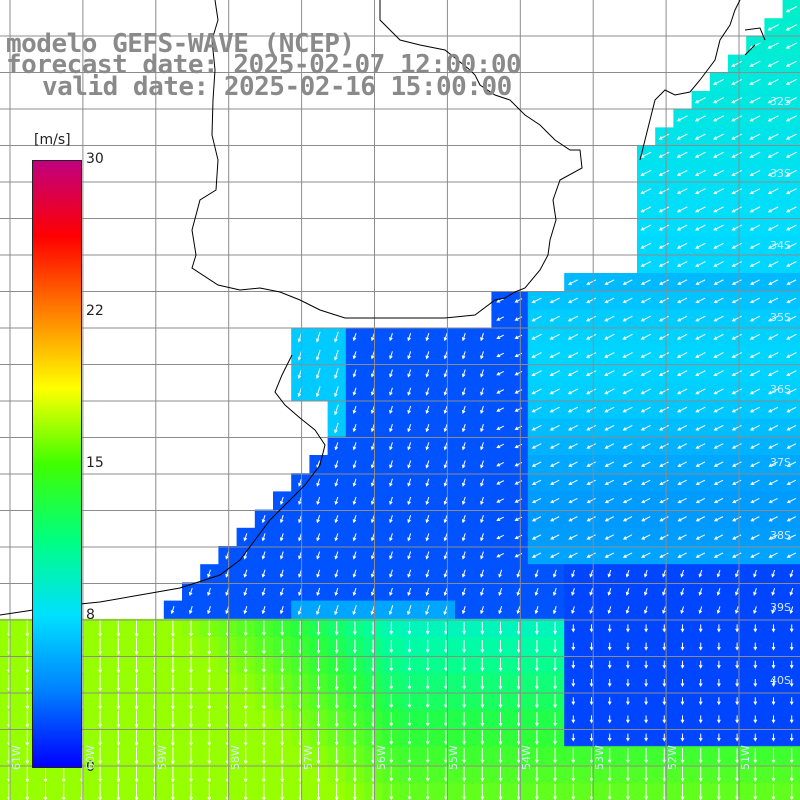 This screenshot has width=800, height=800. Describe the element at coordinates (16, 757) in the screenshot. I see `lon-label-61w: 61W` at that location.